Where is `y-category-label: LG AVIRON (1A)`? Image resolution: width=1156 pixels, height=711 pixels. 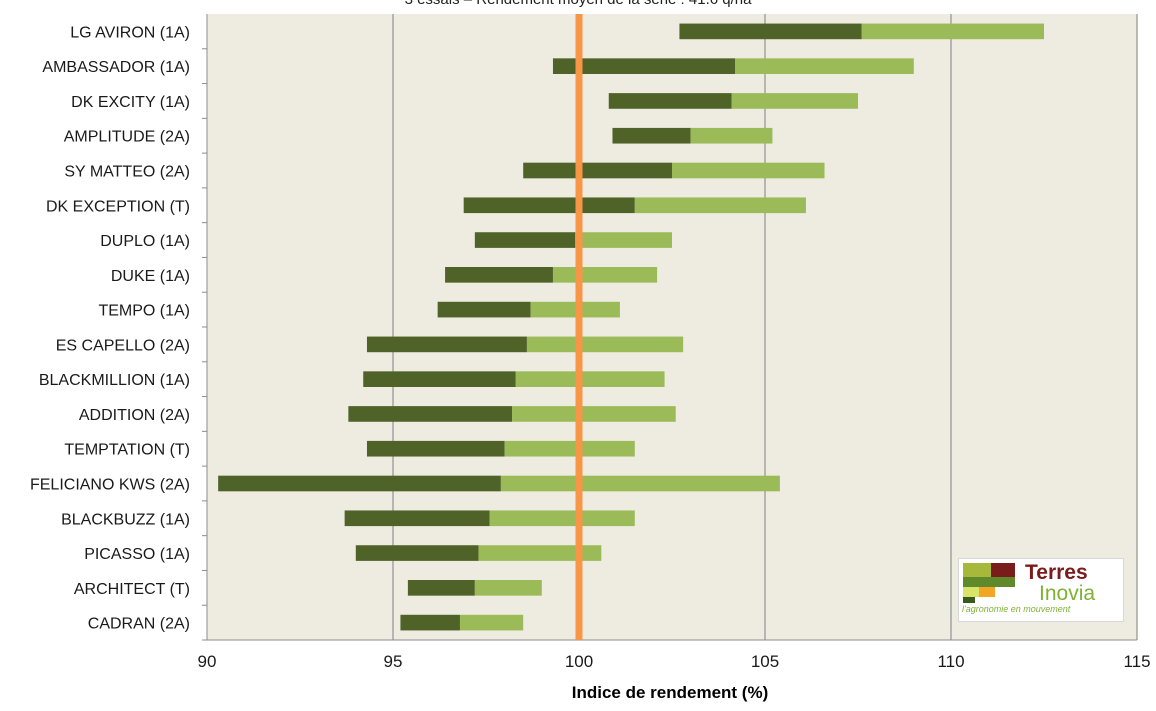 y-category-label: LG AVIRON (1A) is located at coordinates (130, 32).